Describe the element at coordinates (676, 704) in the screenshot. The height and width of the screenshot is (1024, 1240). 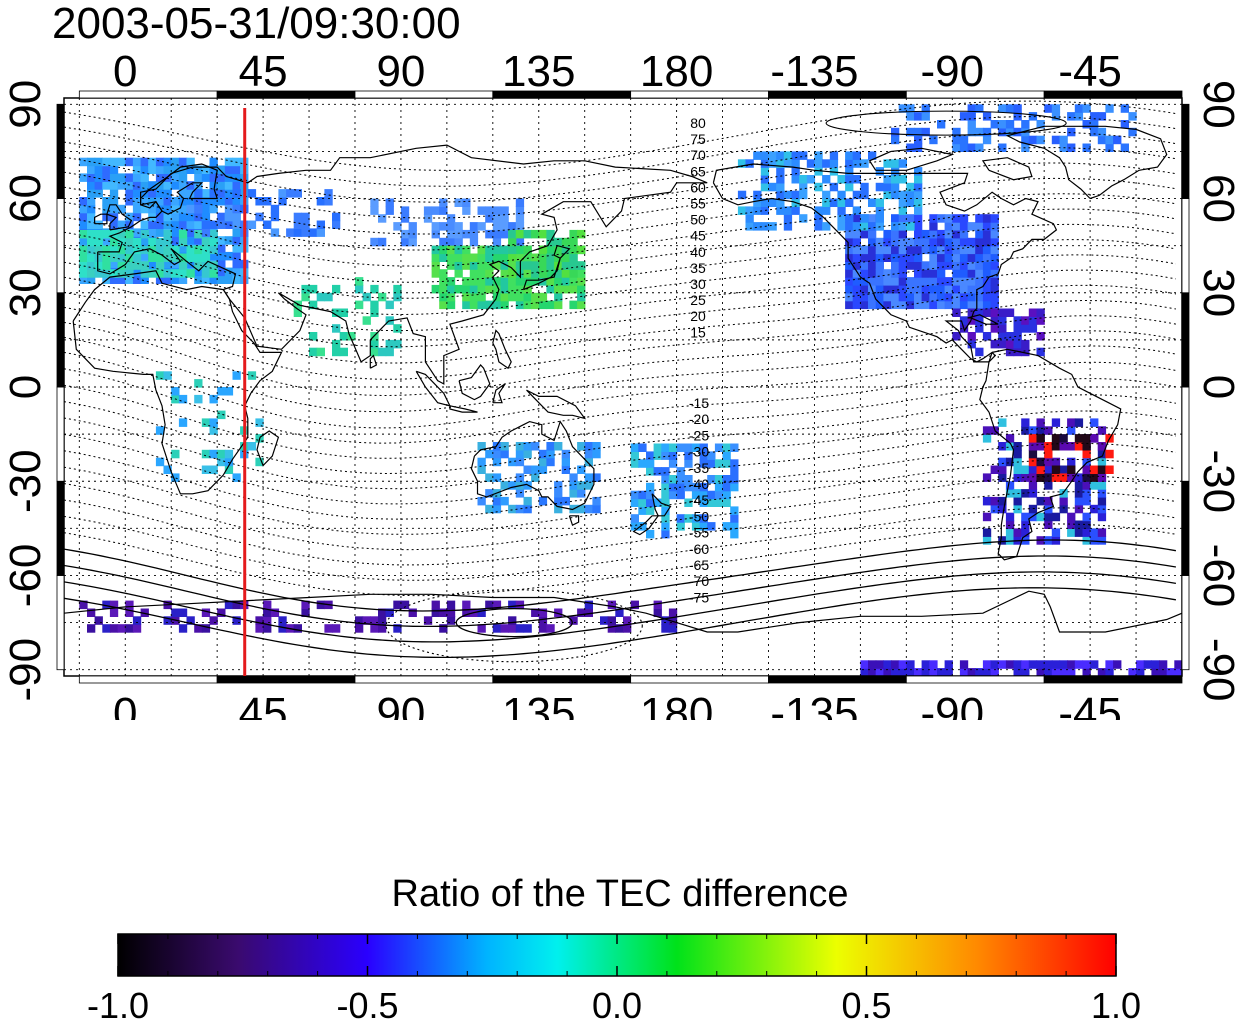
I see `lon-tick-label-bottom: 180` at that location.